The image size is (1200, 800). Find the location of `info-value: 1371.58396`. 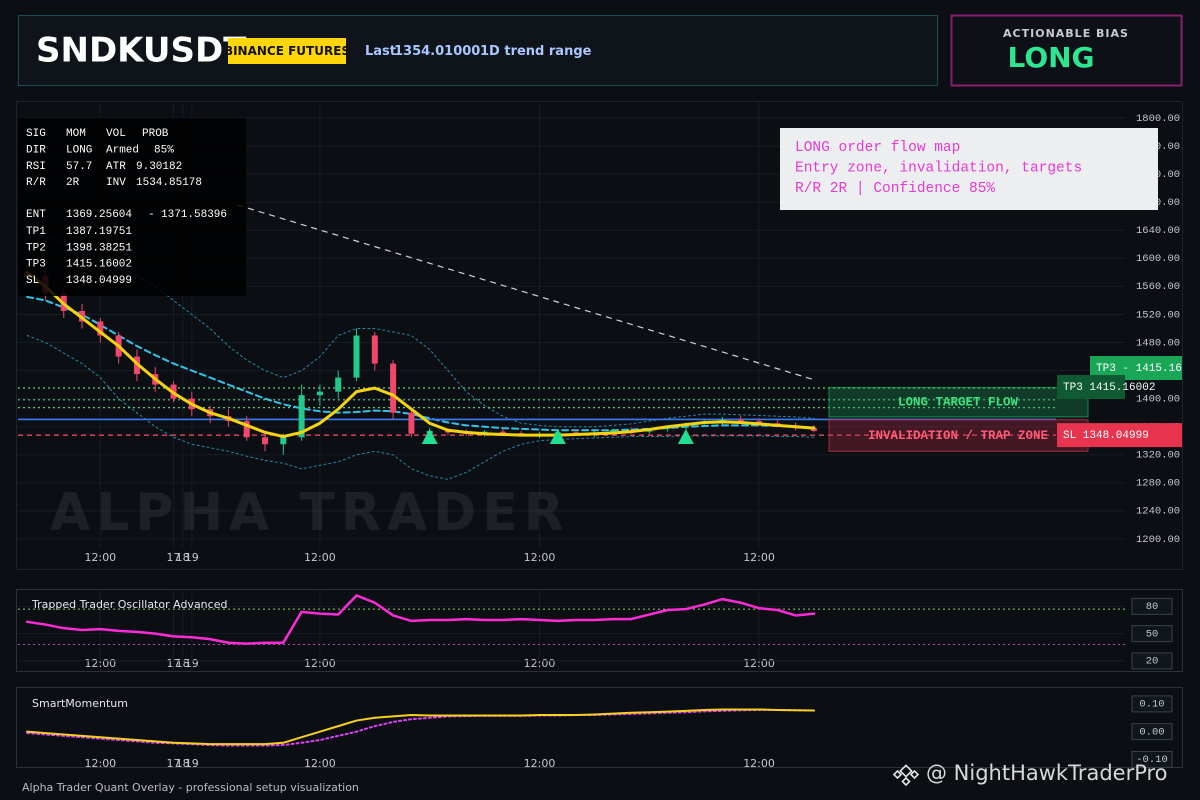

info-value: 1371.58396 is located at coordinates (194, 215).